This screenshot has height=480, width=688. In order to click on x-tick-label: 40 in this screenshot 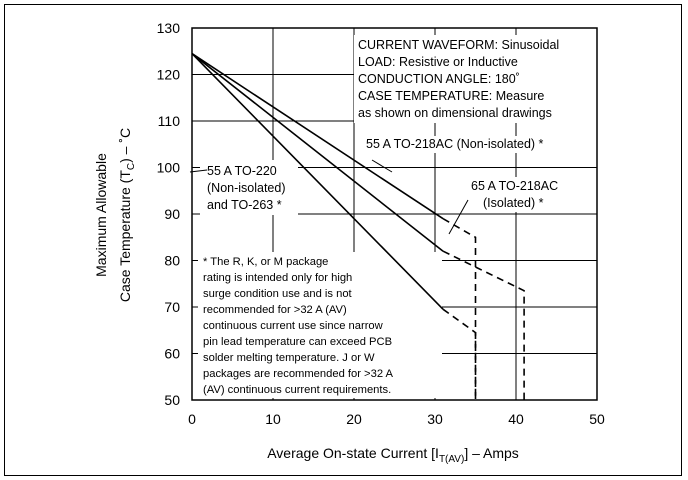, I will do `click(516, 419)`.